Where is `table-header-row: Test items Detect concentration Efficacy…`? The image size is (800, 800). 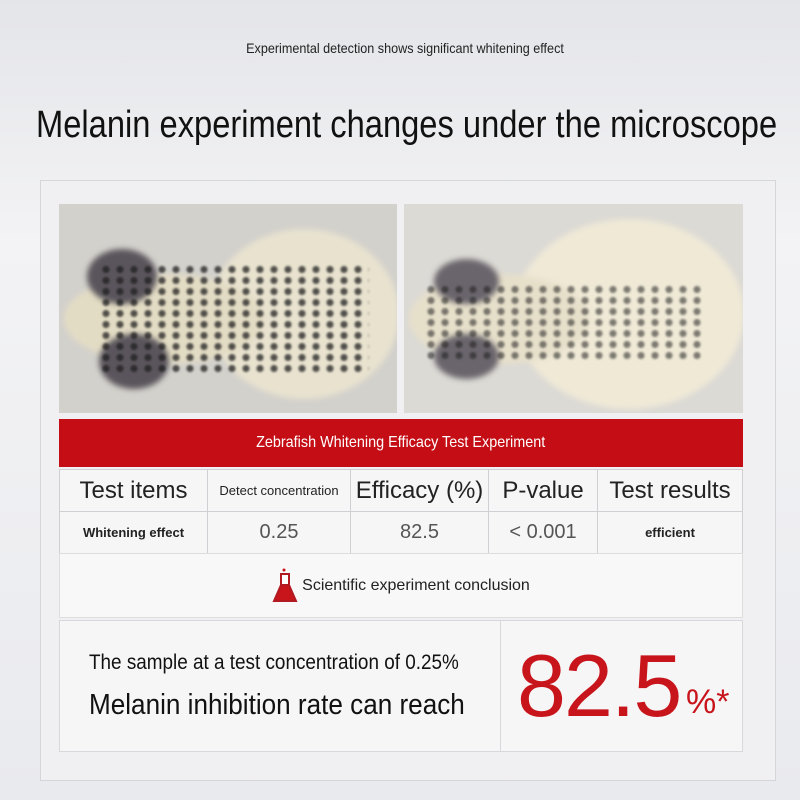
table-header-row: Test items Detect concentration Efficacy… is located at coordinates (401, 490).